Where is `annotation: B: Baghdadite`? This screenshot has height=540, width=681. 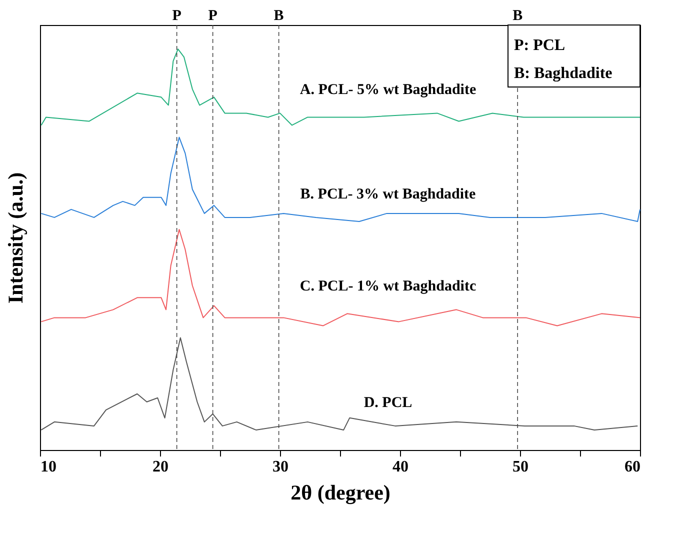
annotation: B: Baghdadite is located at coordinates (563, 73).